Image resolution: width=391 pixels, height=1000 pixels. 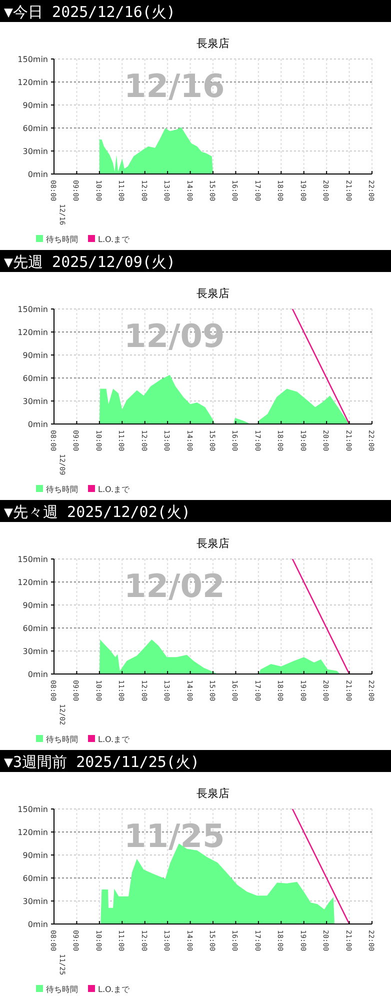 I want to click on text: ▼3週間前 2025/11/25(火), so click(x=102, y=762).